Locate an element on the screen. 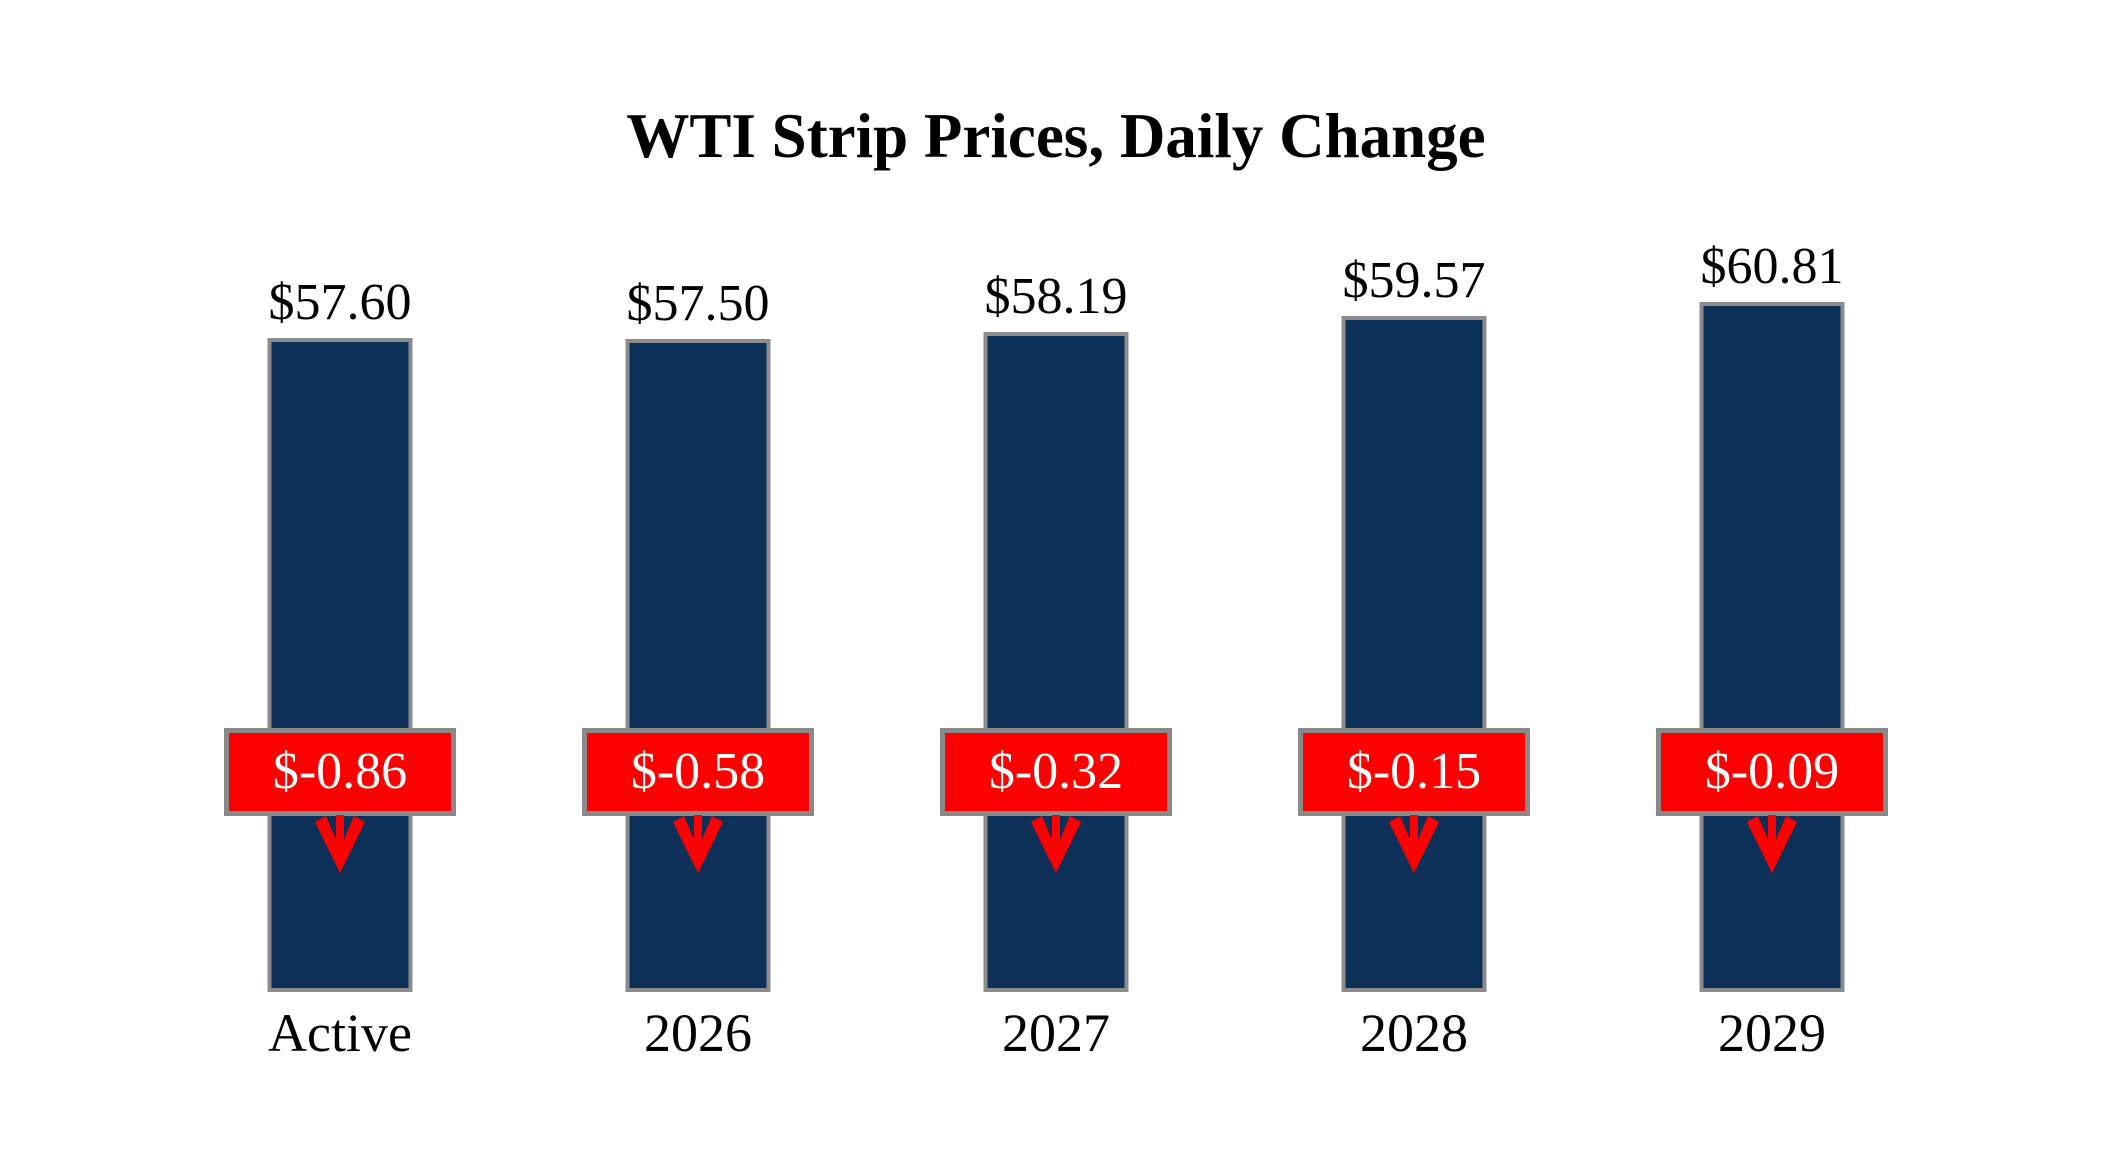 This screenshot has height=1152, width=2112. change-label: $-0.15 is located at coordinates (1414, 771).